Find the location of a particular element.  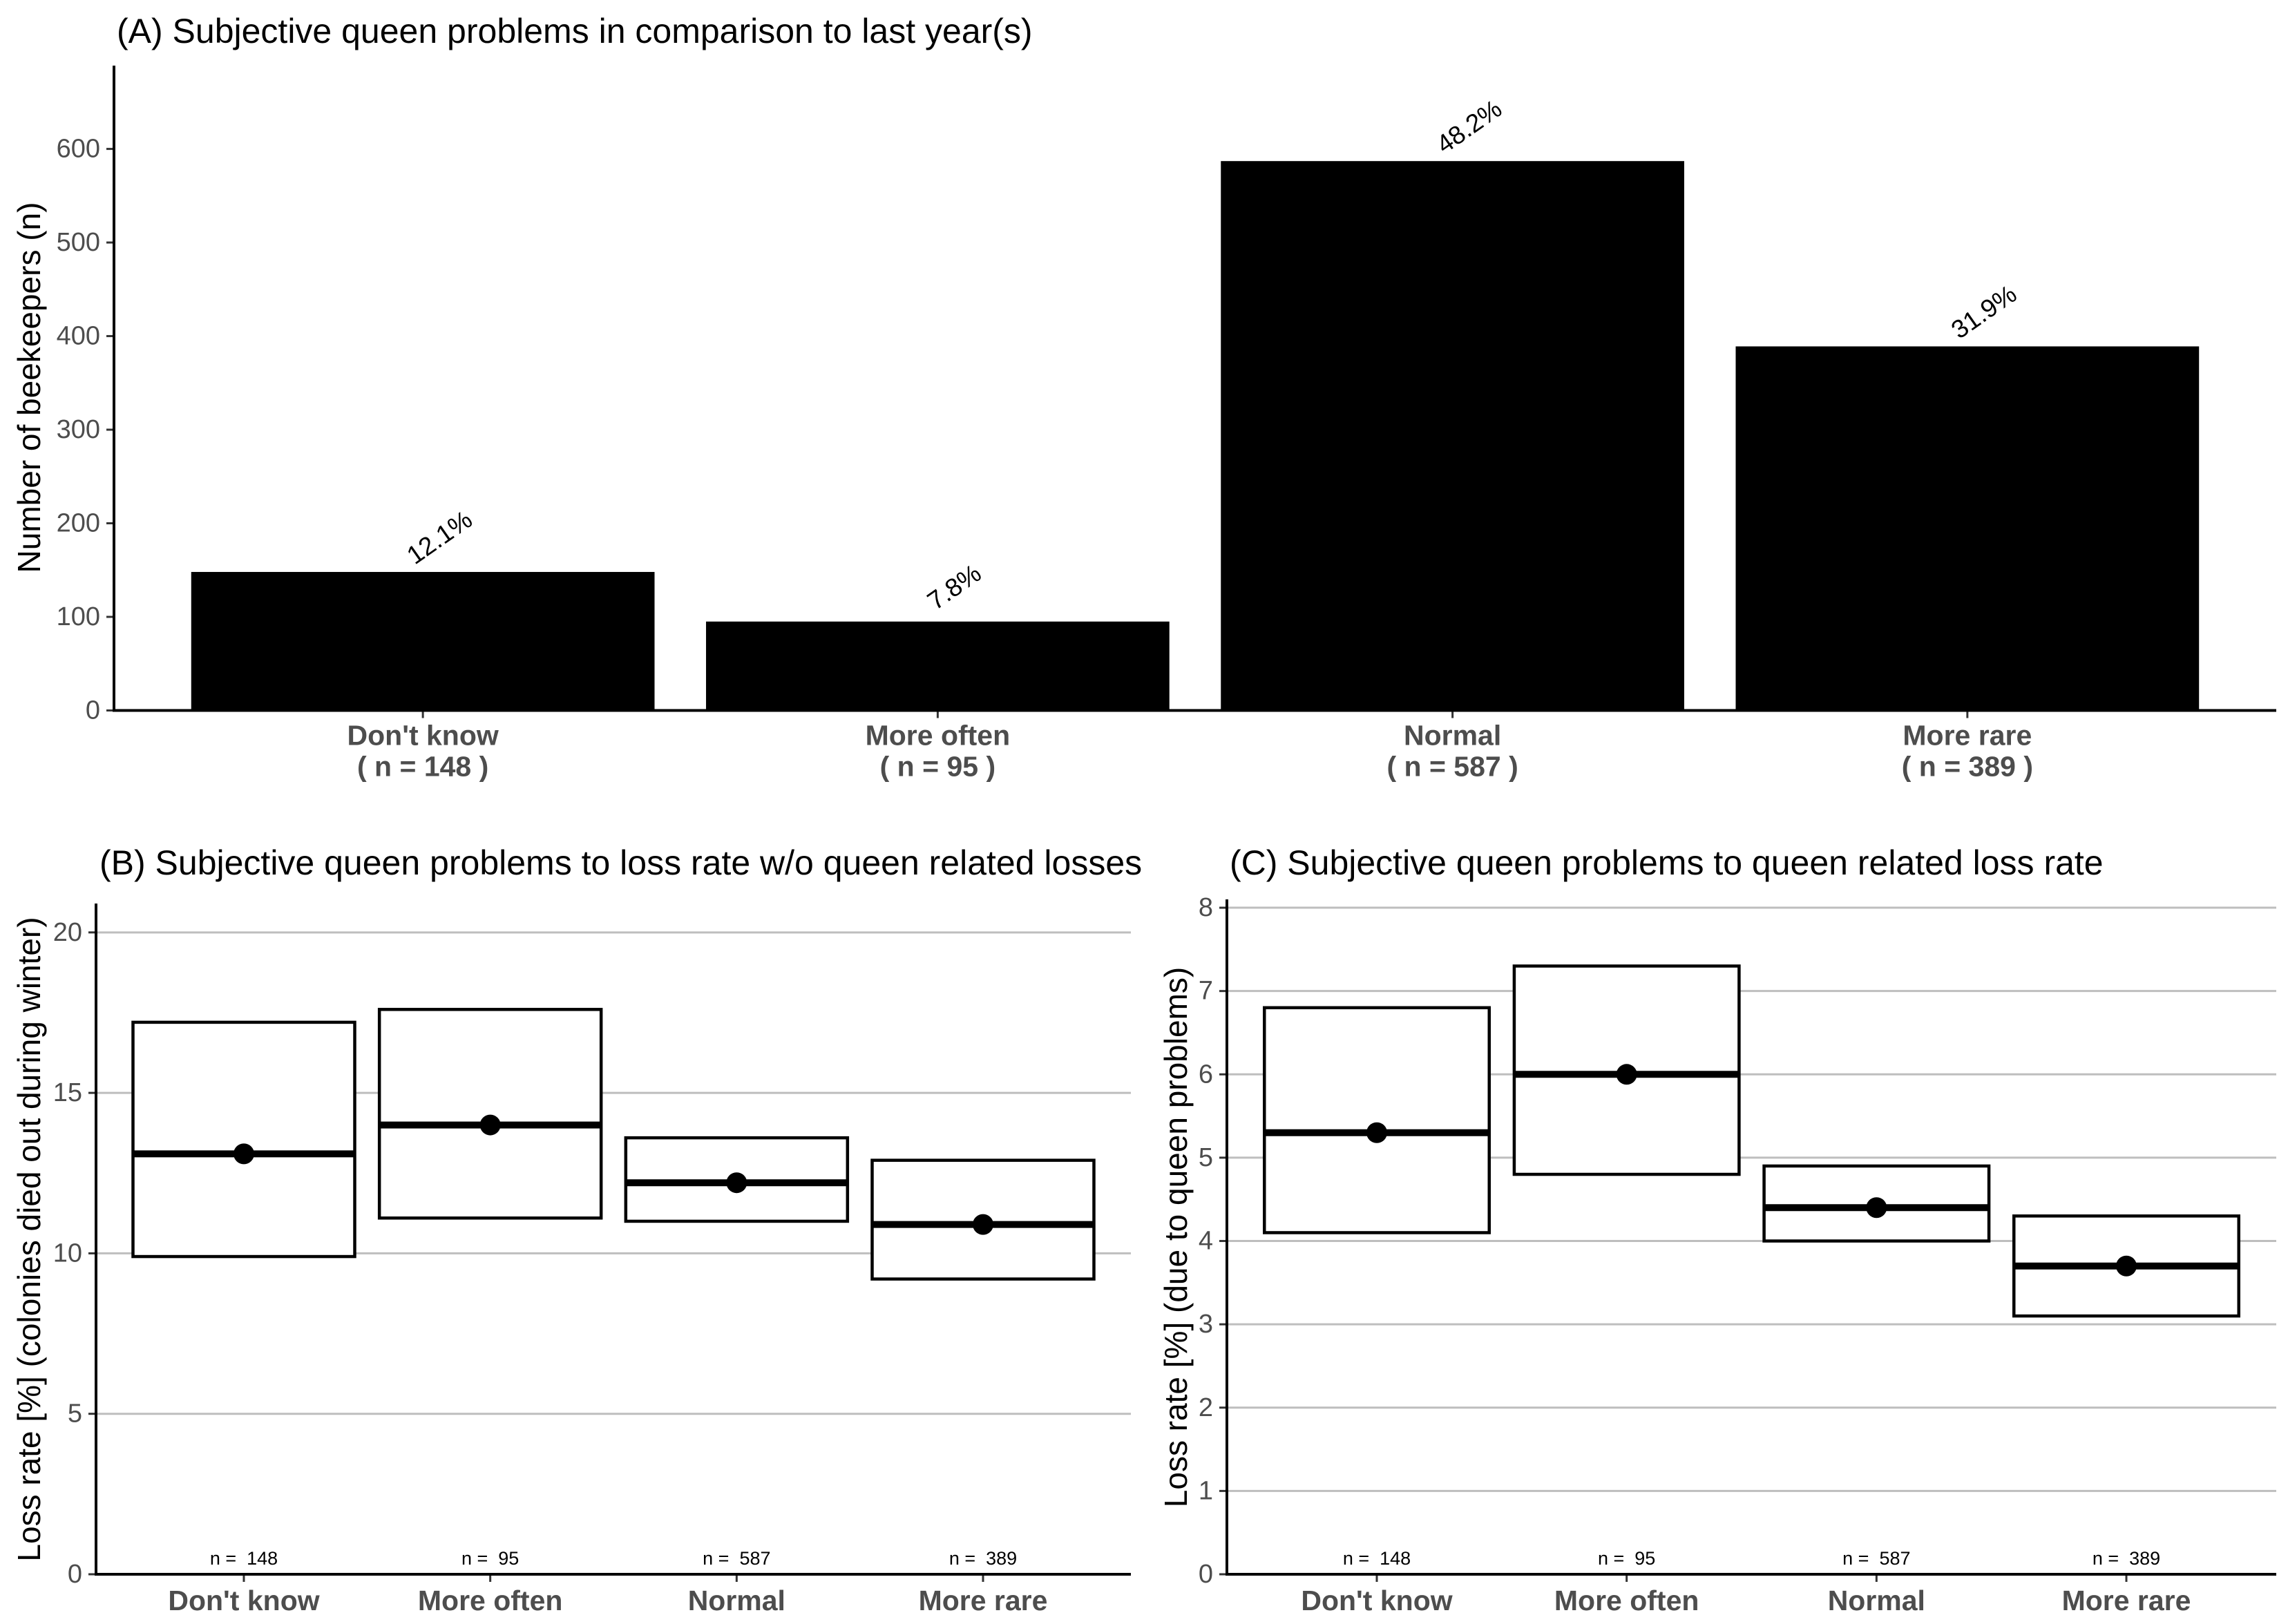

panel-c-y-axis-title: Loss rate [%] (due to queen problems) is located at coordinates (1176, 1237).